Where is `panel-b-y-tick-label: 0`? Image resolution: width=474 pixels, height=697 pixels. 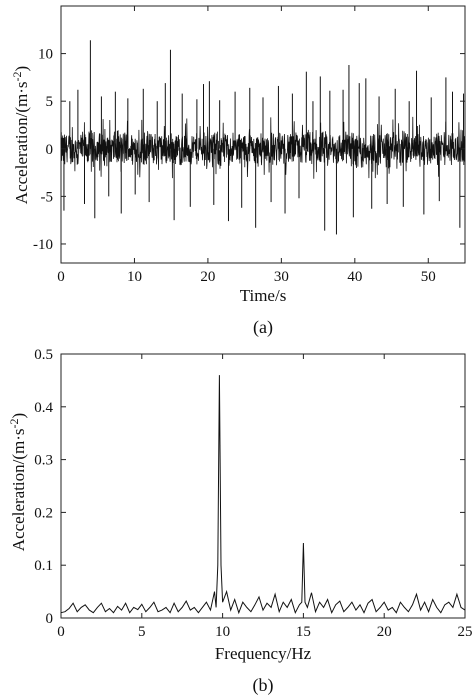
panel-b-y-tick-label: 0 is located at coordinates (50, 619).